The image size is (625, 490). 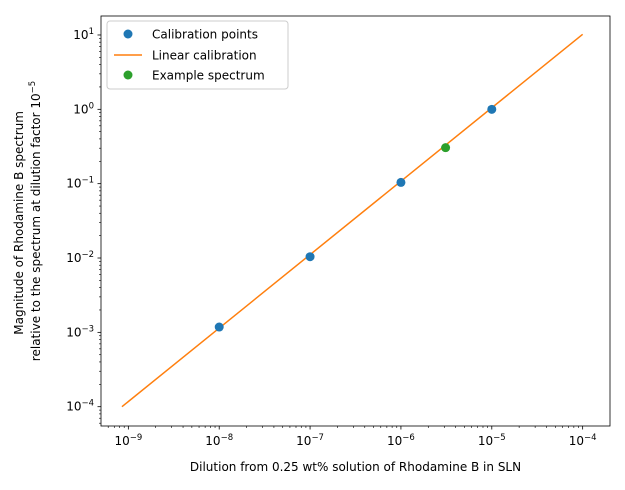 What do you see at coordinates (128, 34) in the screenshot?
I see `legend-marker-calibration-points` at bounding box center [128, 34].